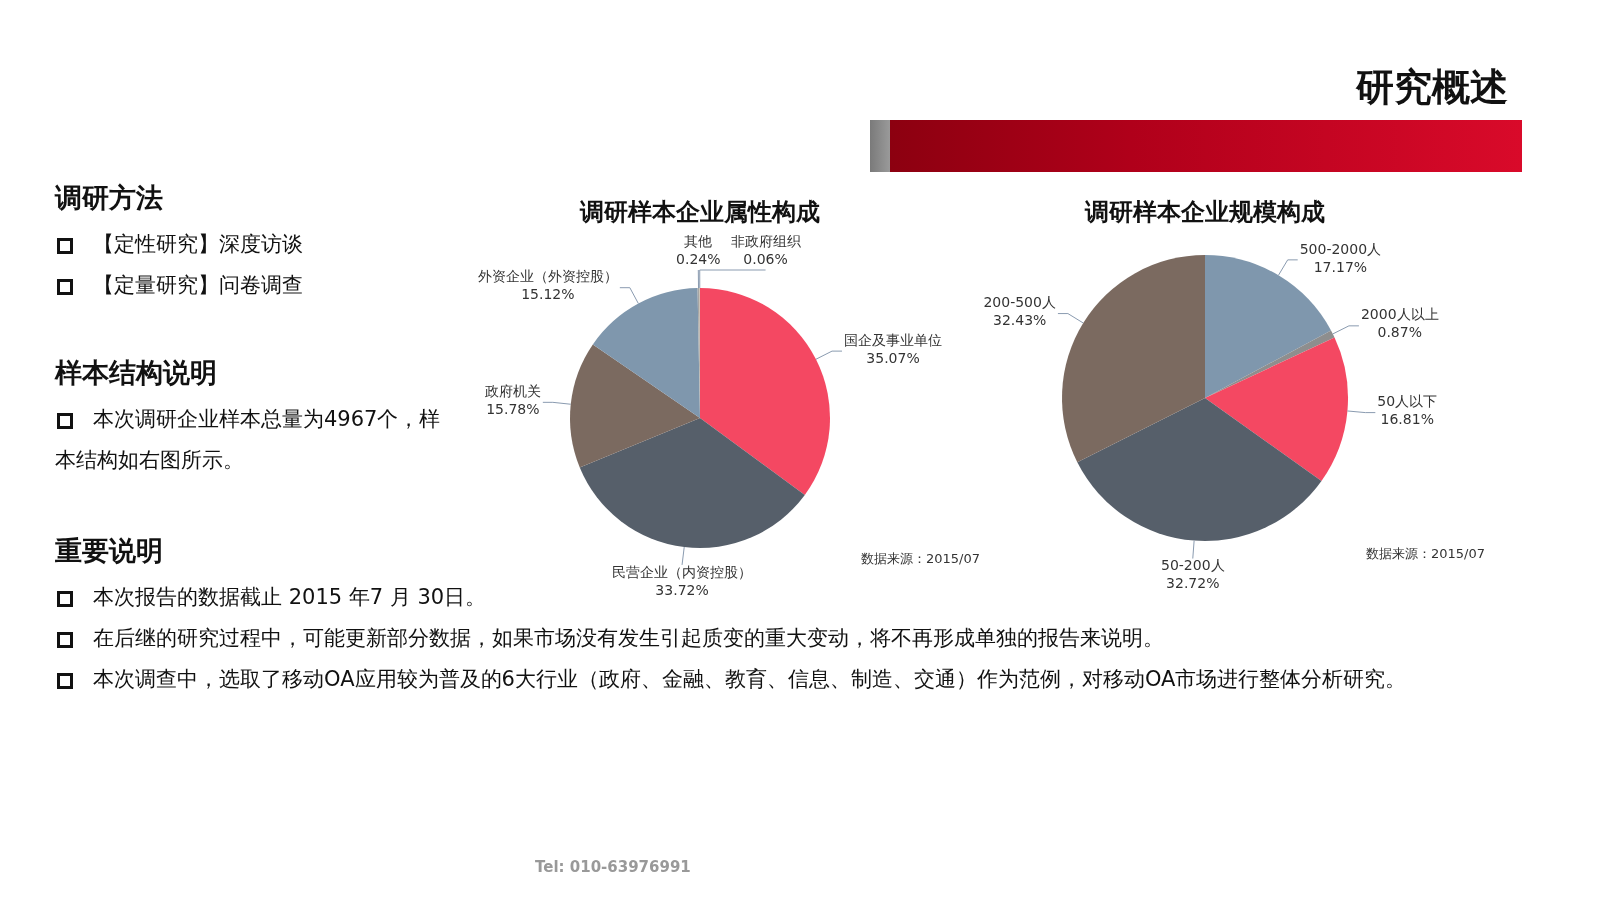 This screenshot has height=900, width=1600. What do you see at coordinates (548, 294) in the screenshot?
I see `data-label: 15.12%` at bounding box center [548, 294].